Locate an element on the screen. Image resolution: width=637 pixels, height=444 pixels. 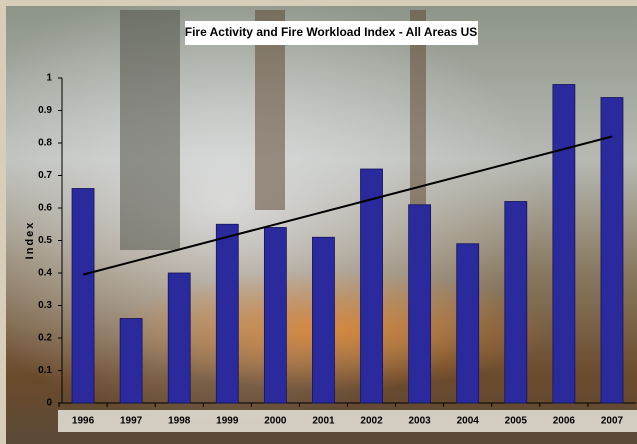
y-tick-label: 0.4 is located at coordinates (45, 273).